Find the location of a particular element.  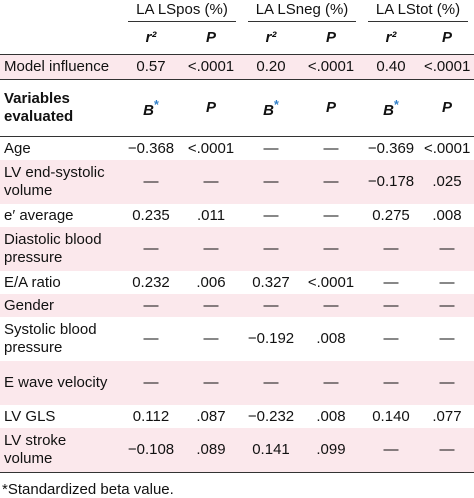

data-row: Age −0.368 <.0001 — — −0.369 <.0001 is located at coordinates (237, 149).